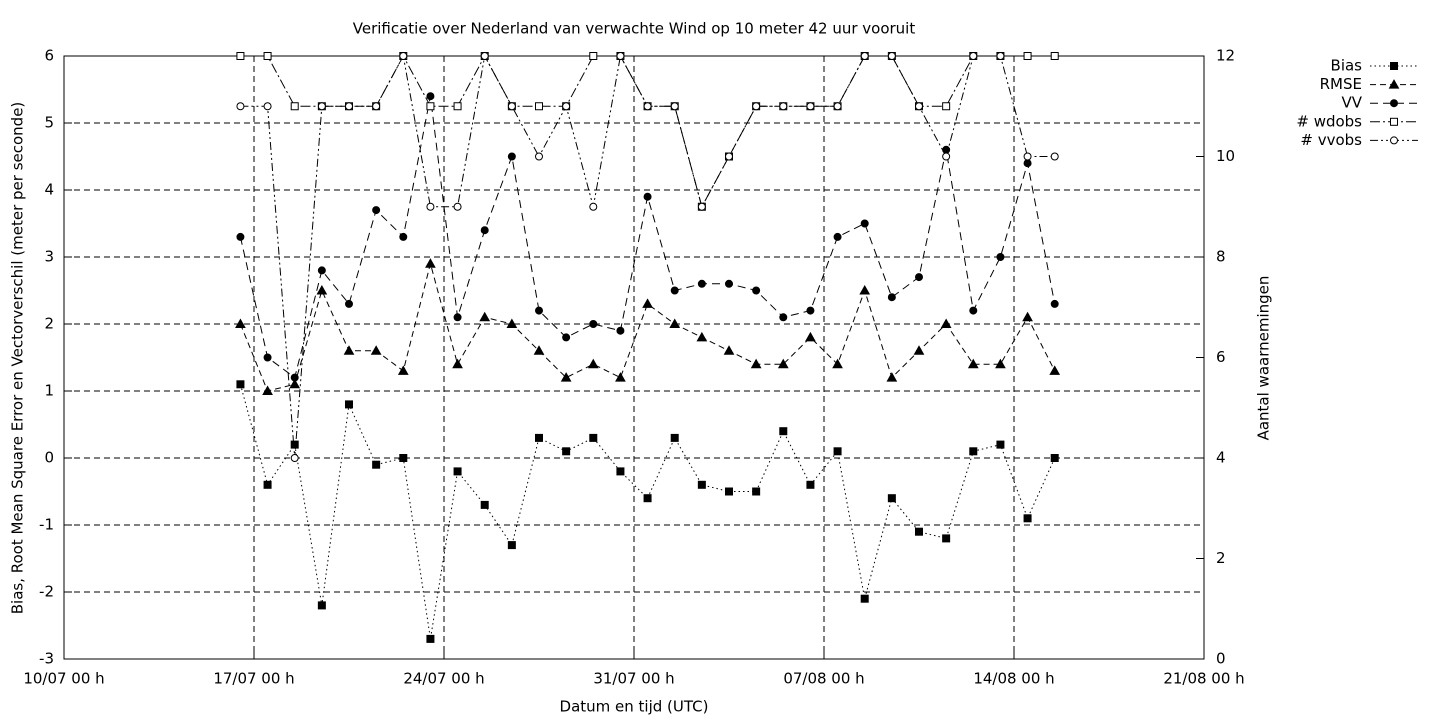 This screenshot has width=1440, height=724. Describe the element at coordinates (49, 123) in the screenshot. I see `y-tick-label: 5` at that location.